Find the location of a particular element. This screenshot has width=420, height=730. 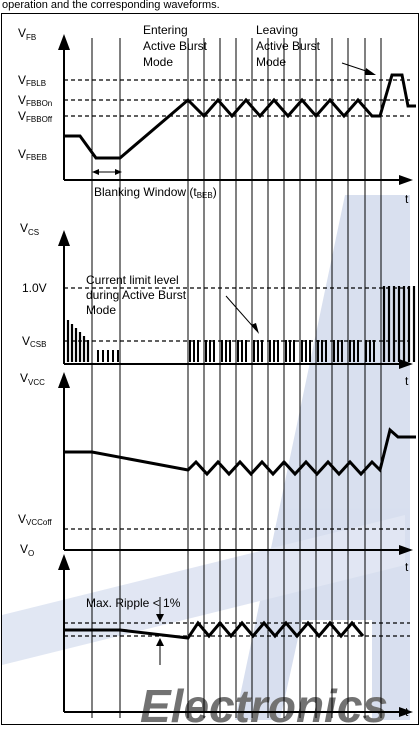

vvccoff-label: VVCCoff is located at coordinates (35, 519).